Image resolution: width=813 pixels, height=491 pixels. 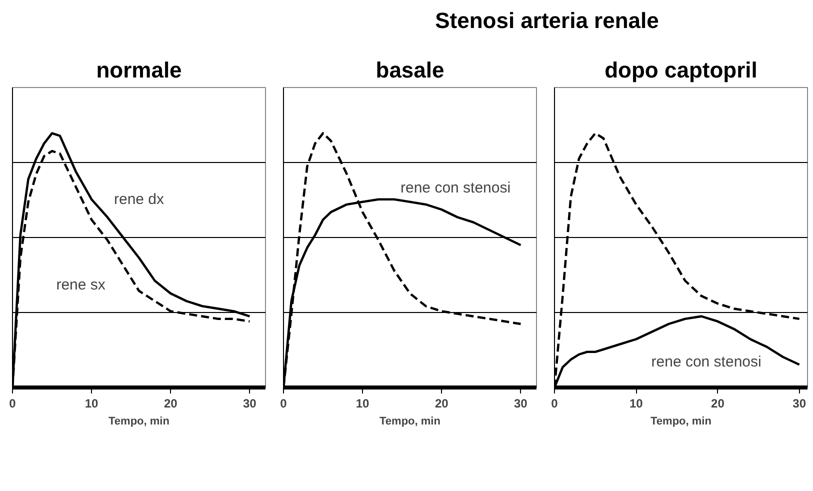 What do you see at coordinates (81, 285) in the screenshot?
I see `annotation: rene sx` at bounding box center [81, 285].